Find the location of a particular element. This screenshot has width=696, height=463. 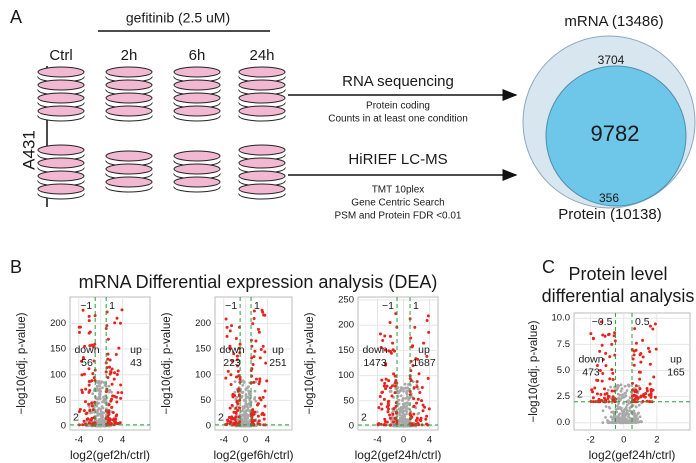

y-tick-label: 0.0 is located at coordinates (563, 422).